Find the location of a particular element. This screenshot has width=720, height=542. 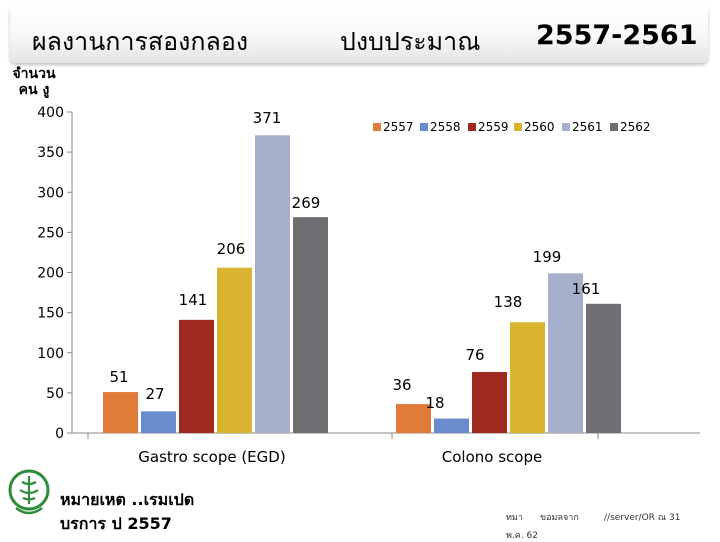

data-label: 76 is located at coordinates (474, 355).